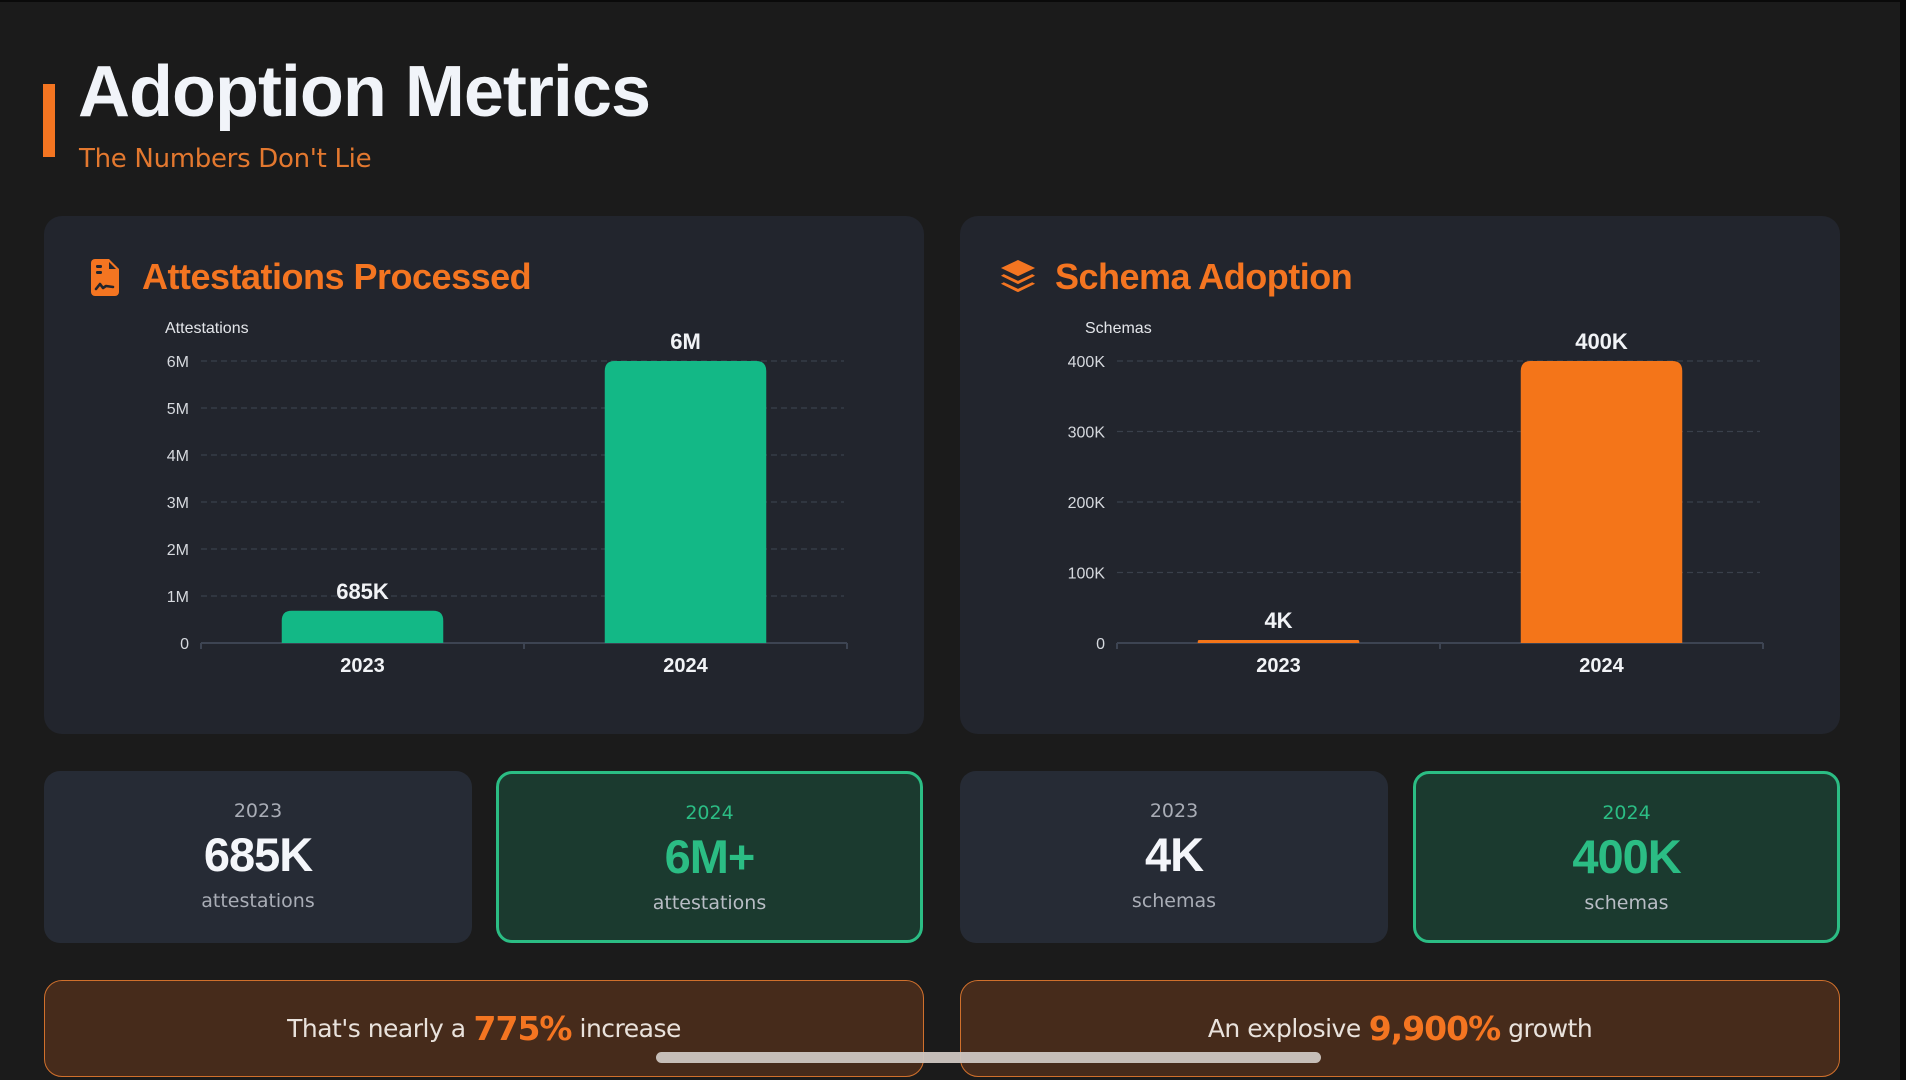 Image resolution: width=1906 pixels, height=1080 pixels. I want to click on y-tick-label: 2M, so click(178, 550).